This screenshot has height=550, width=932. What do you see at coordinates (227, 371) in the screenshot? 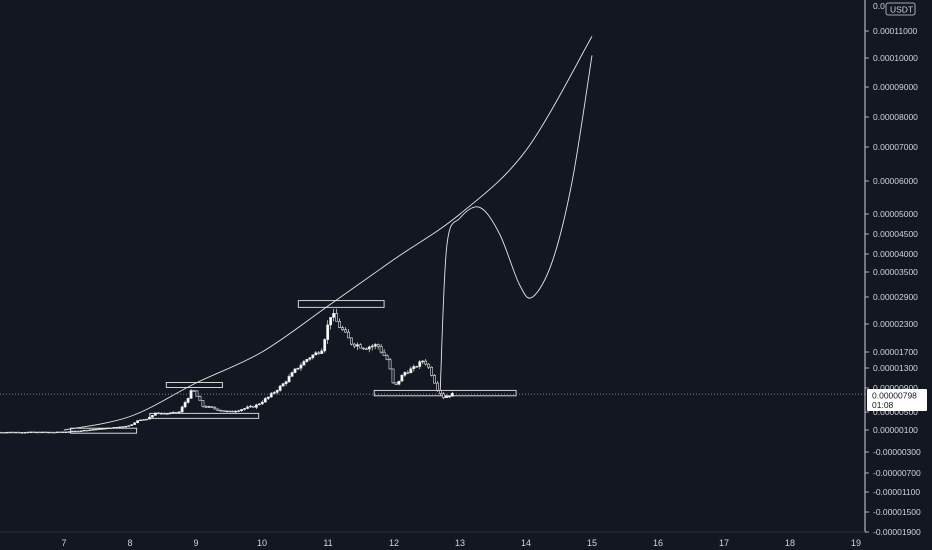
I see `candles` at bounding box center [227, 371].